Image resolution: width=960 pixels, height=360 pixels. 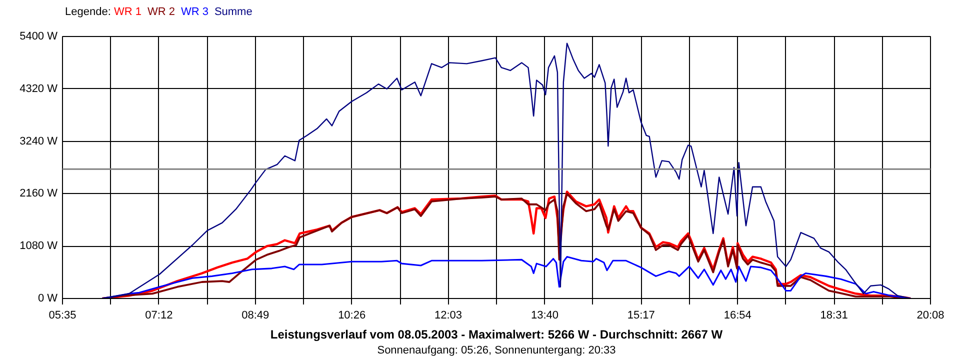 What do you see at coordinates (194, 12) in the screenshot?
I see `text: WR 3` at bounding box center [194, 12].